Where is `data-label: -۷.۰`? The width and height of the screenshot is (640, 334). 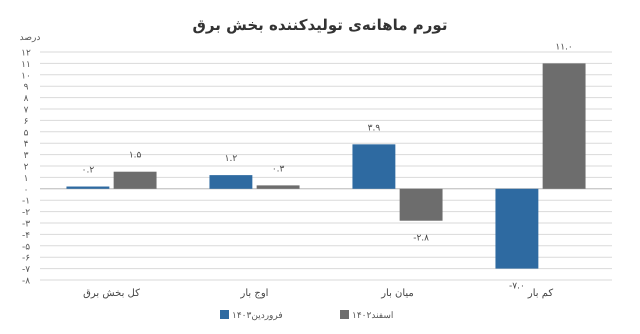 data-label: -۷.۰ is located at coordinates (517, 287).